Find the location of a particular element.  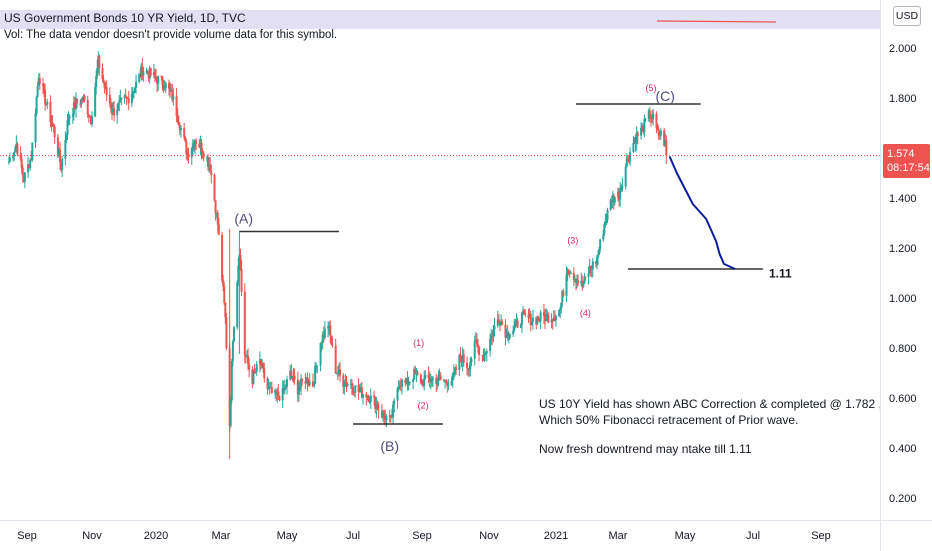

target-label: 1.11 is located at coordinates (780, 274).